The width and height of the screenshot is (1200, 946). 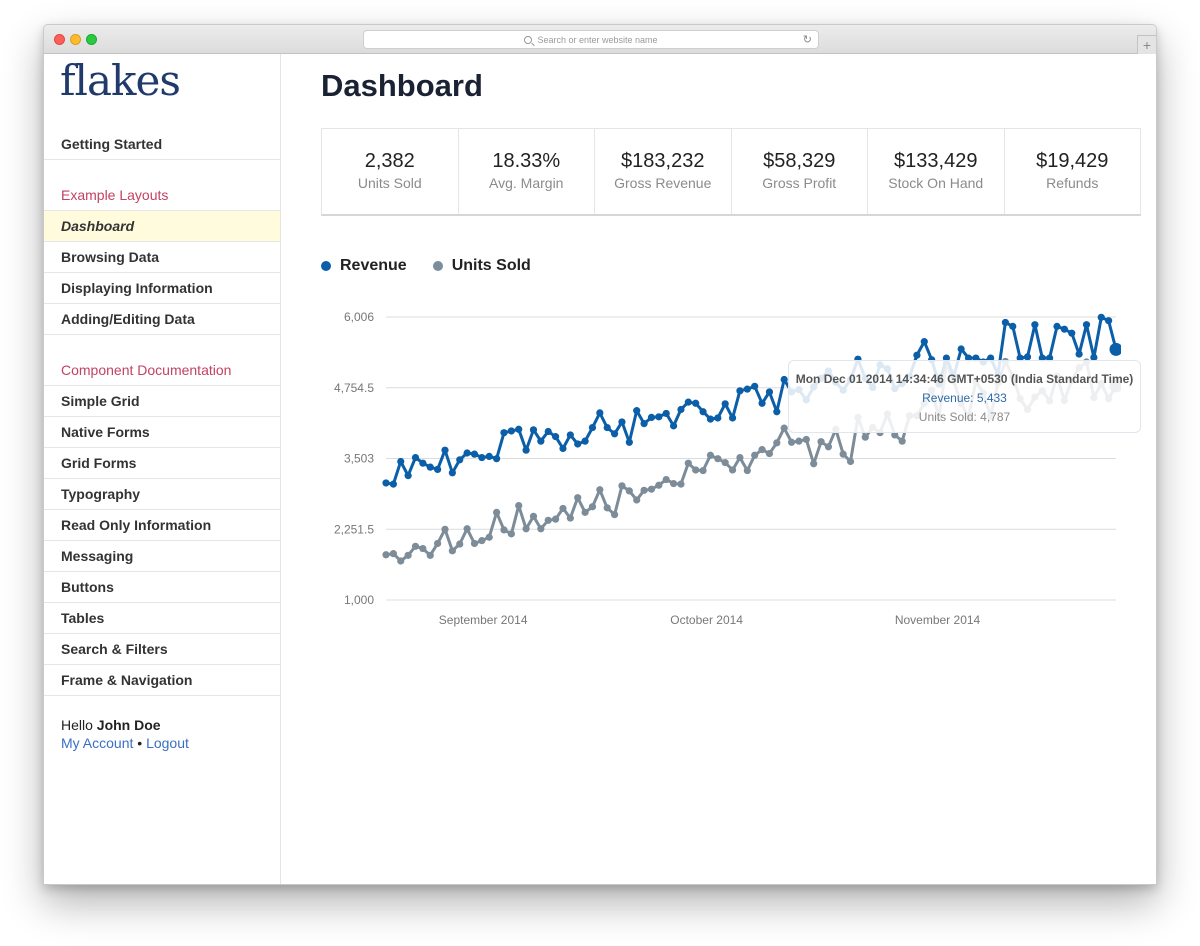 What do you see at coordinates (91, 39) in the screenshot?
I see `zoom-window-button` at bounding box center [91, 39].